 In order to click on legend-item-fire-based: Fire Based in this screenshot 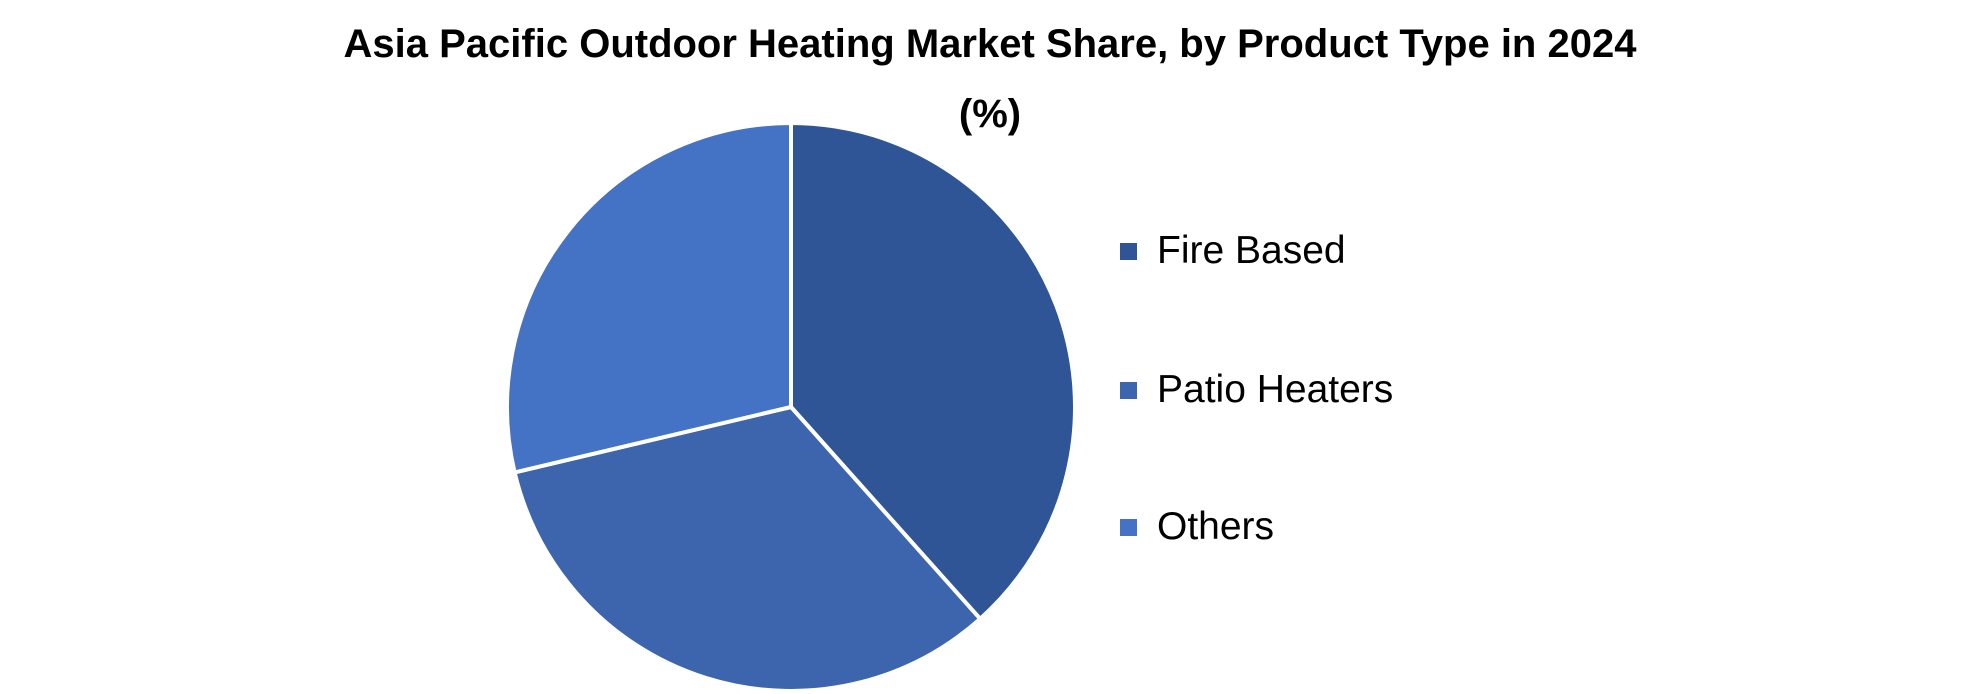, I will do `click(1233, 250)`.